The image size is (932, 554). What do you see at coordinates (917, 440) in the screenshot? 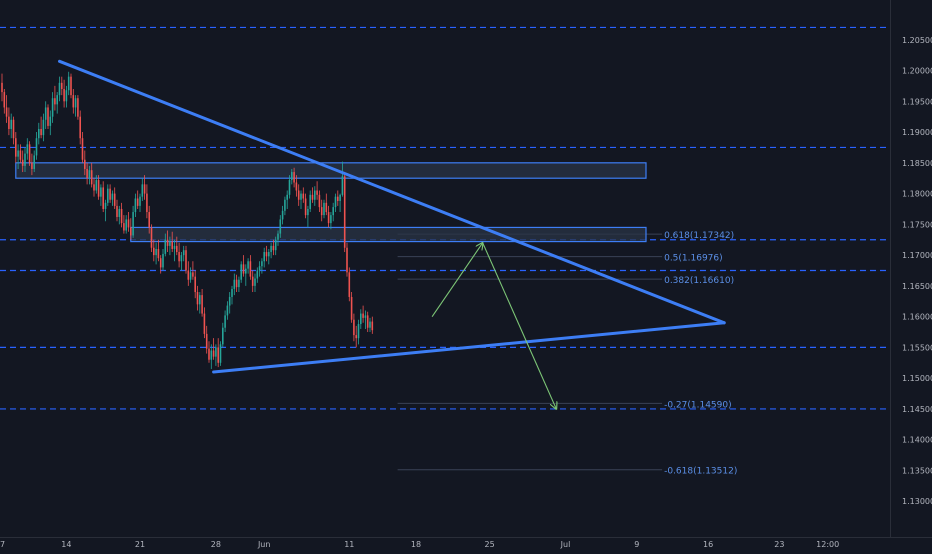
I see `price-tick-label: 1.14000` at bounding box center [917, 440].